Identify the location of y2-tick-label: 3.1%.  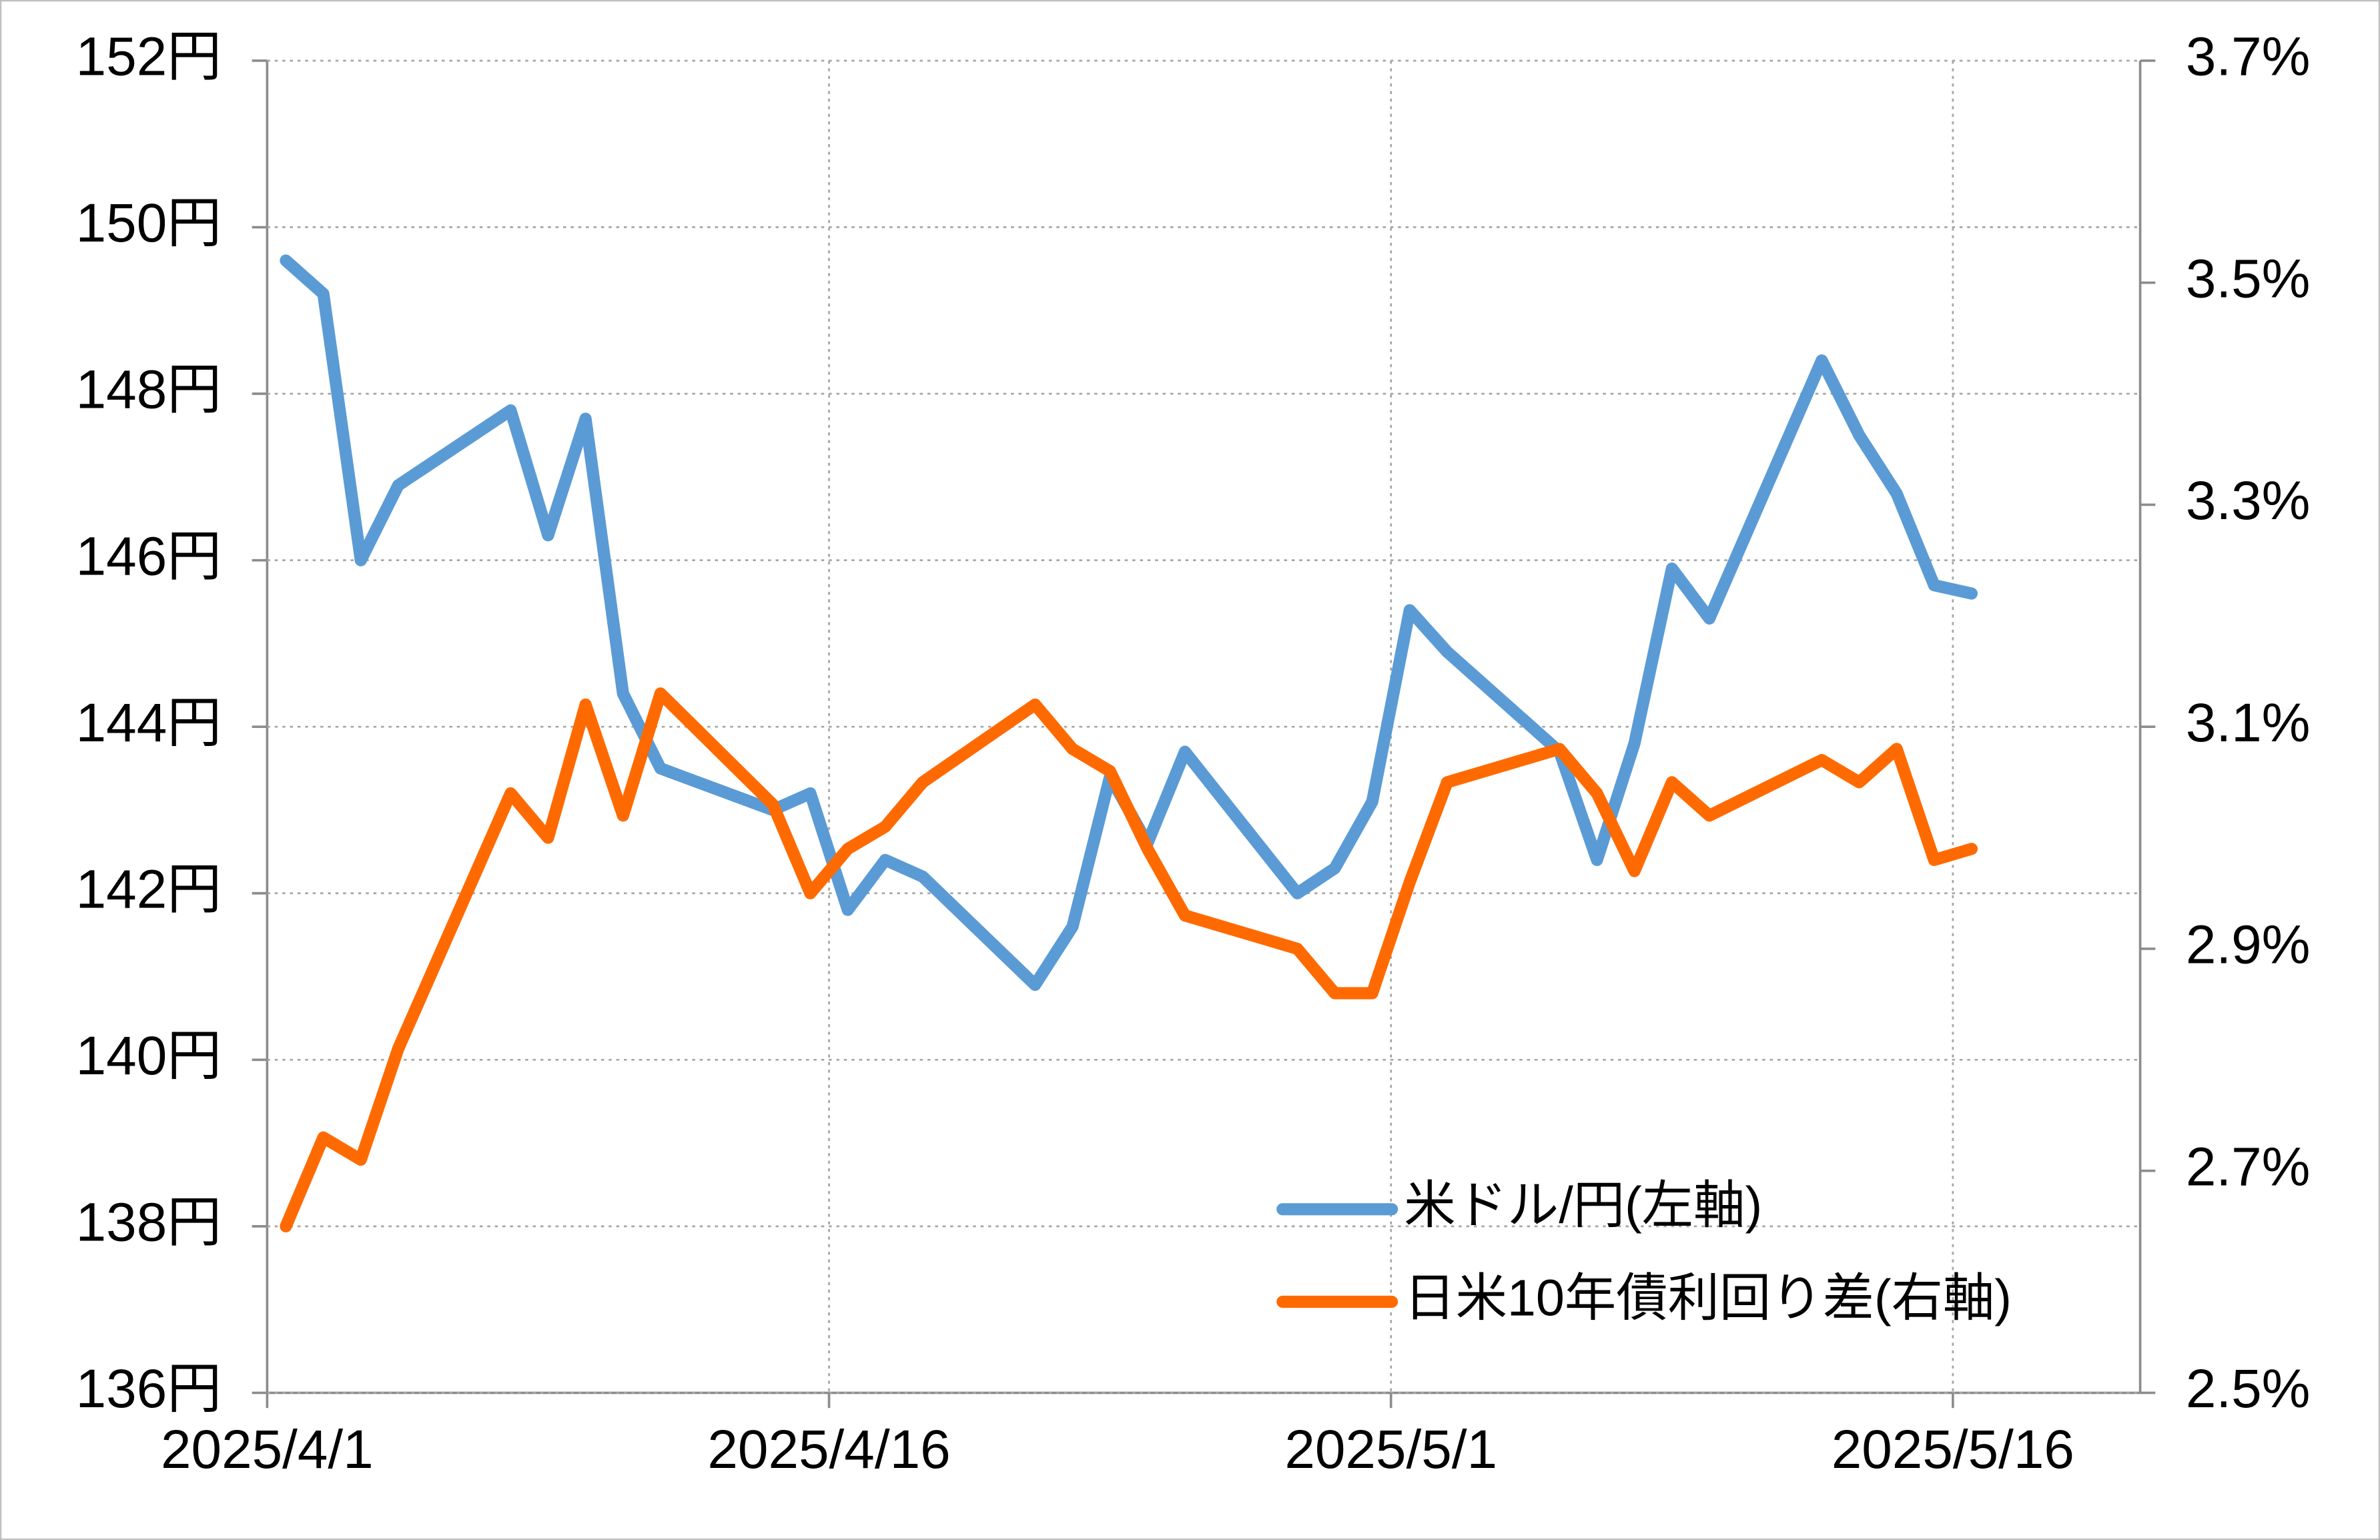
(2248, 723).